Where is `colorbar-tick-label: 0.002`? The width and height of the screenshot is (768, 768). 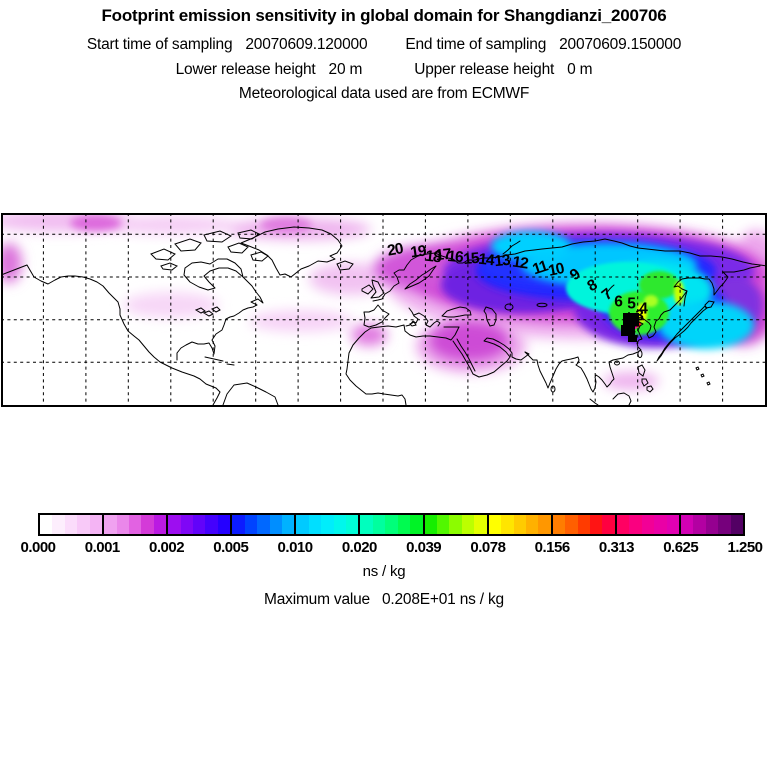 colorbar-tick-label: 0.002 is located at coordinates (167, 547).